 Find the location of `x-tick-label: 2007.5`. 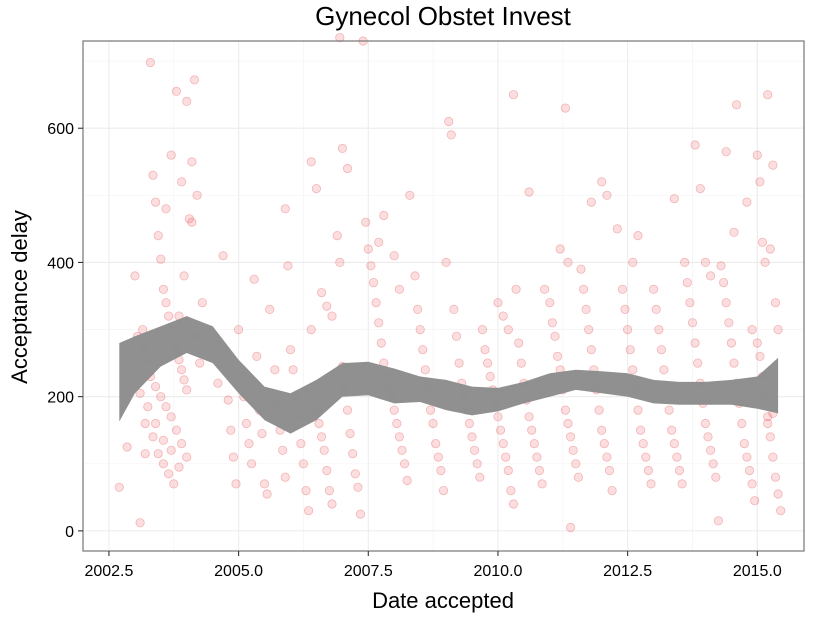

x-tick-label: 2007.5 is located at coordinates (368, 571).